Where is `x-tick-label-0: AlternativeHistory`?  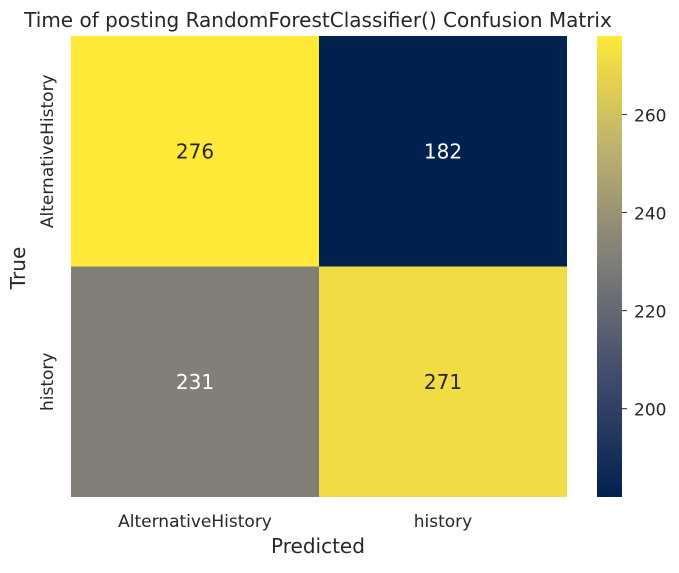 x-tick-label-0: AlternativeHistory is located at coordinates (195, 522).